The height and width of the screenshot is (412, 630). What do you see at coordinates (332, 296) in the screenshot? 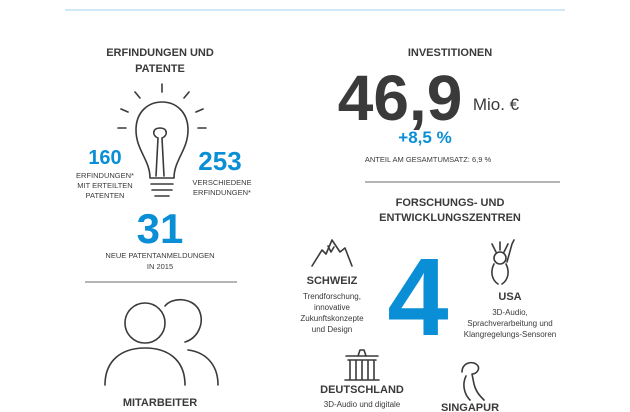
I see `location-focus: Trendforschung,` at bounding box center [332, 296].